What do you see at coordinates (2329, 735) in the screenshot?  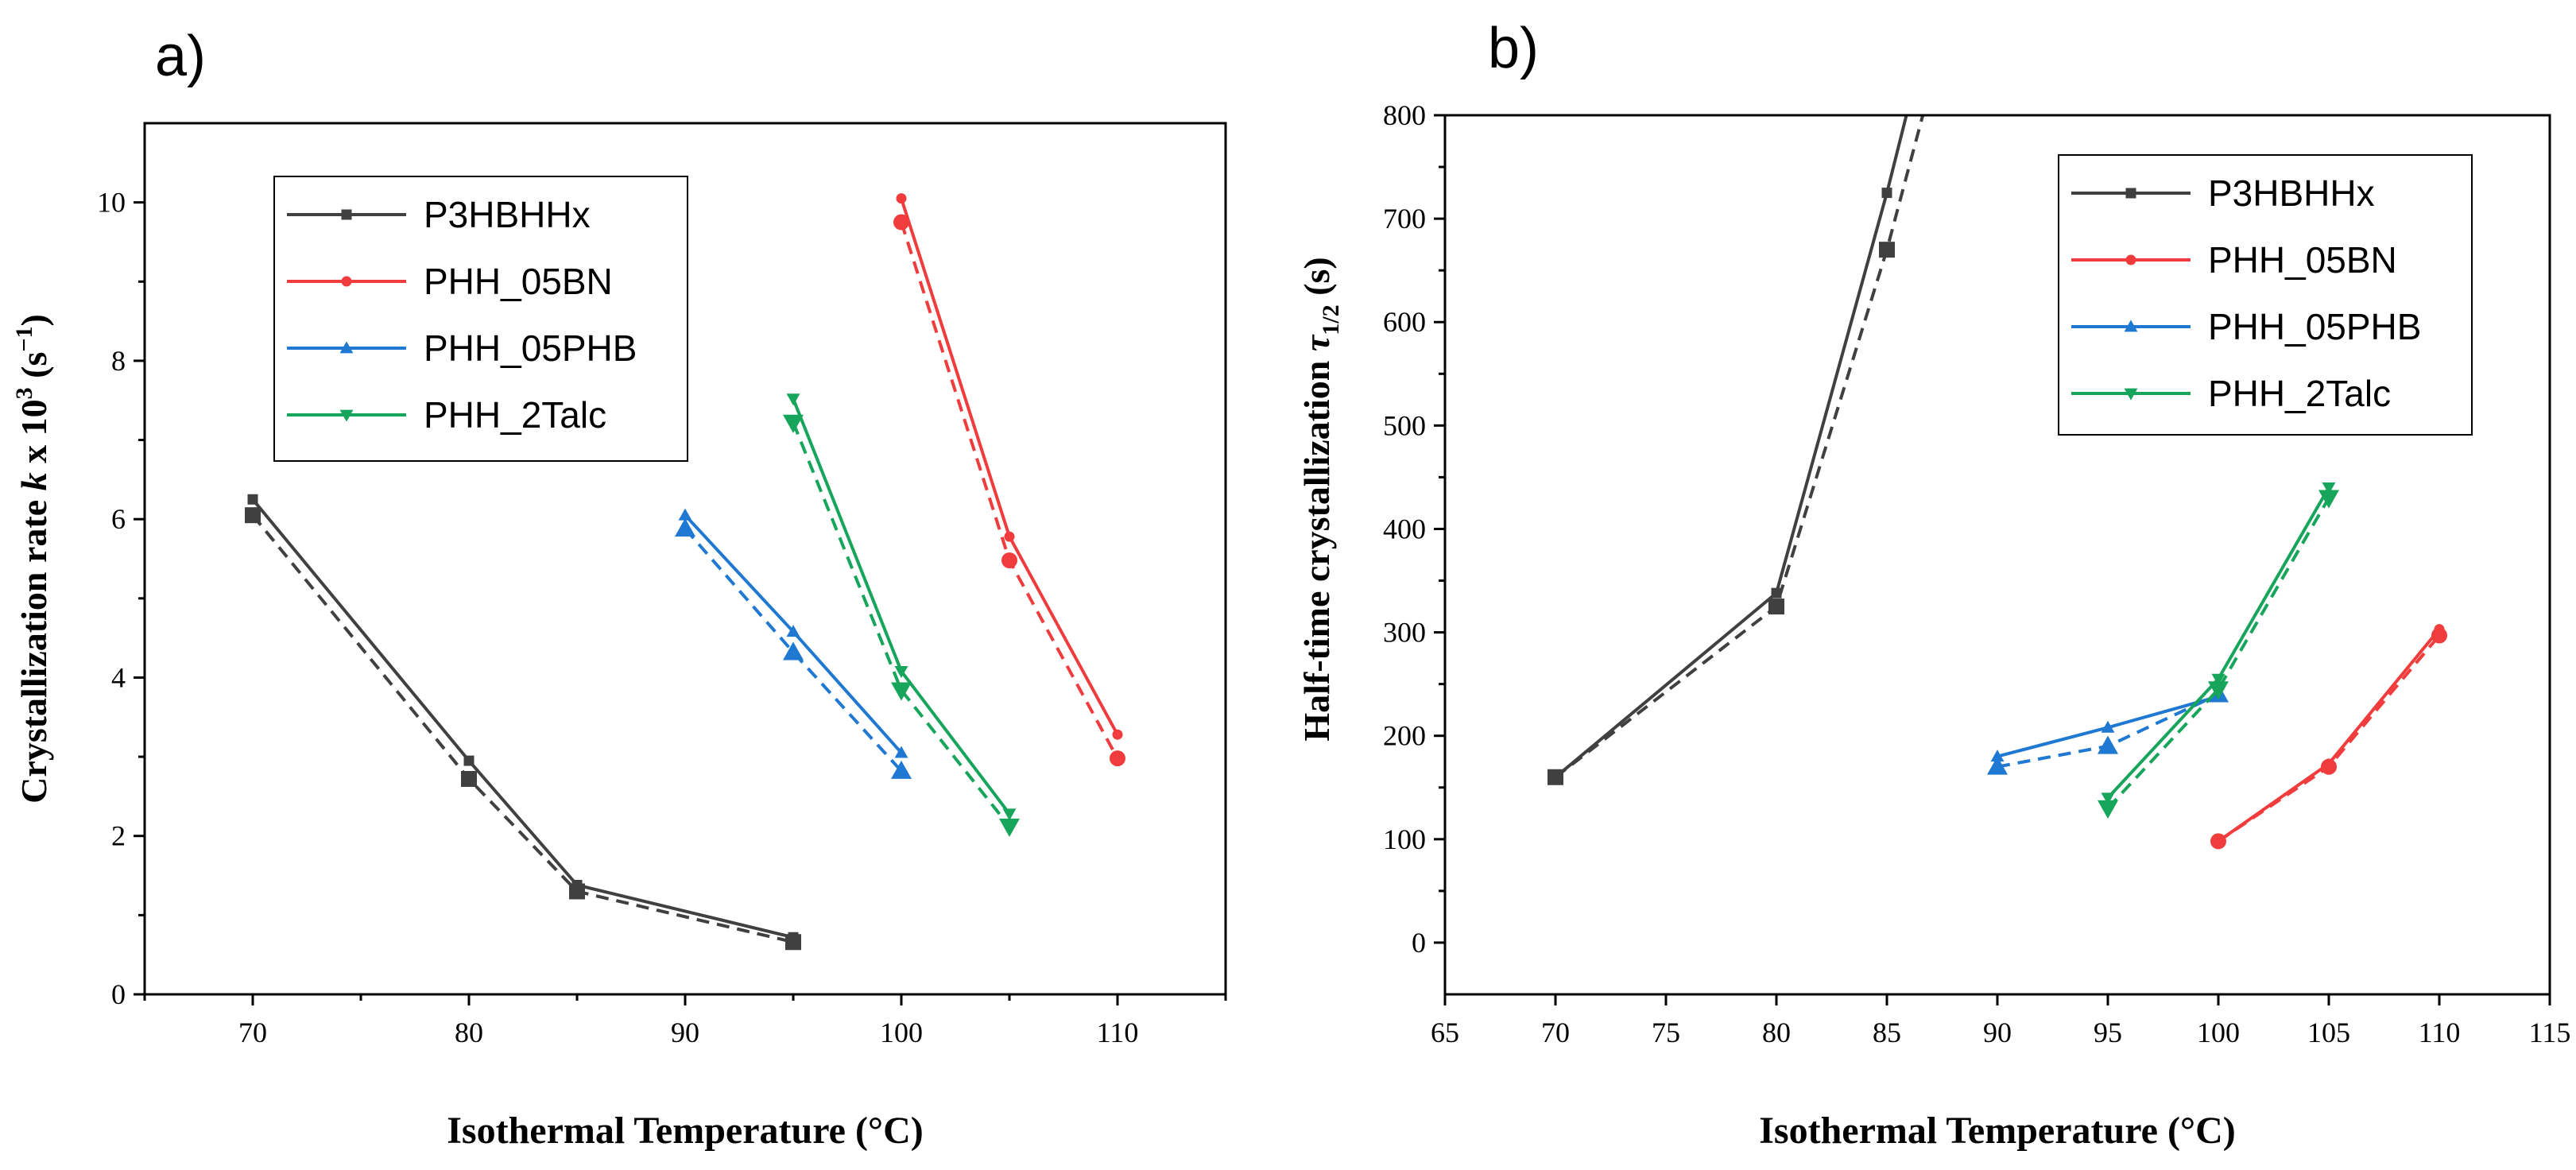 I see `series-b-1-solid-line` at bounding box center [2329, 735].